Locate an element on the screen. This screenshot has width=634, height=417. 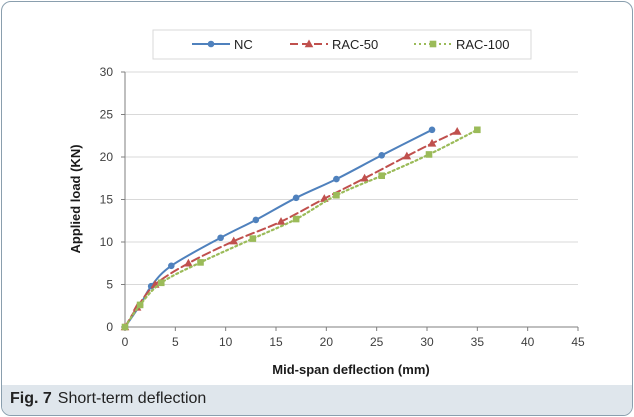
legend-label-nc: NC is located at coordinates (243, 44).